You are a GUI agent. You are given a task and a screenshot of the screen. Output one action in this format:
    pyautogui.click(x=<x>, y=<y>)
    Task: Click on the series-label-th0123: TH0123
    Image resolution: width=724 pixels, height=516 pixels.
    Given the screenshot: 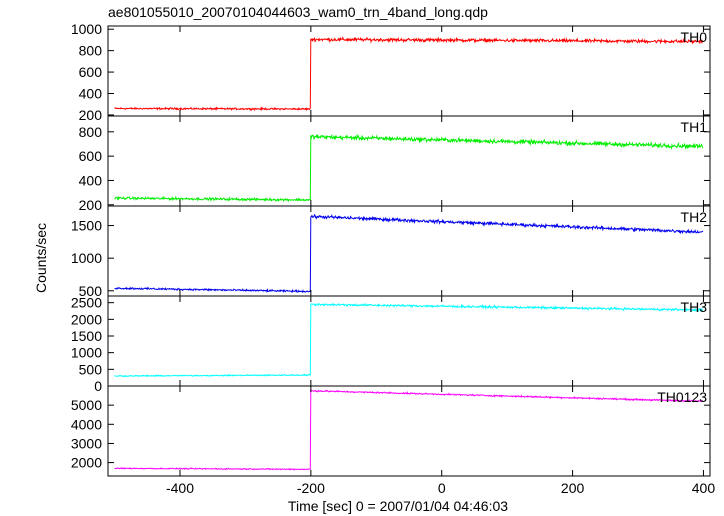 What is the action you would take?
    pyautogui.click(x=682, y=397)
    